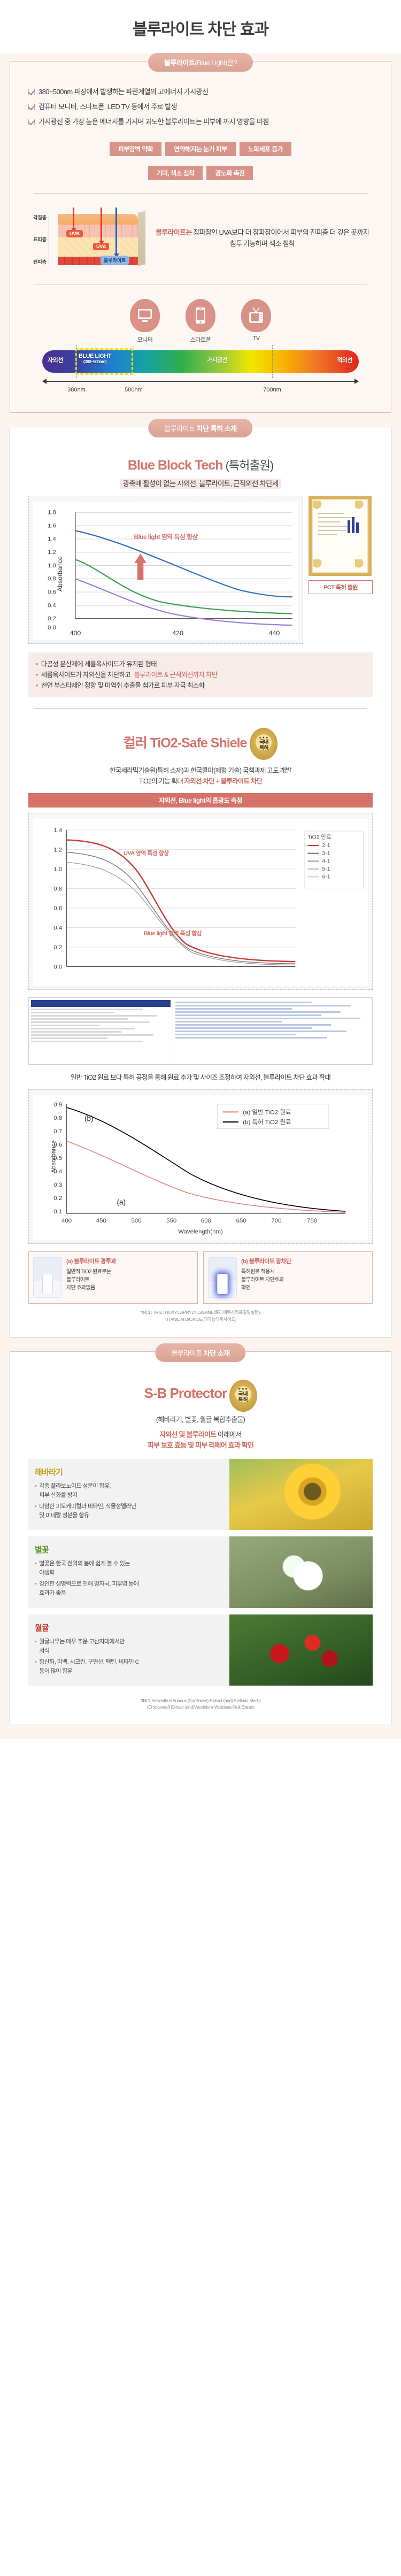  What do you see at coordinates (256, 338) in the screenshot?
I see `device-label: TV` at bounding box center [256, 338].